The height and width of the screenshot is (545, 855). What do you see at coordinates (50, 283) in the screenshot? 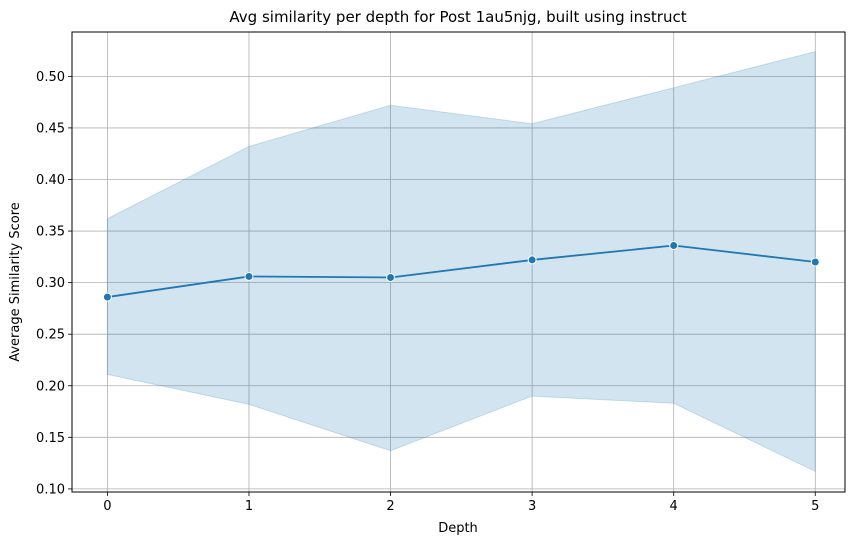
I see `y-tick-label: 0.30` at bounding box center [50, 283].